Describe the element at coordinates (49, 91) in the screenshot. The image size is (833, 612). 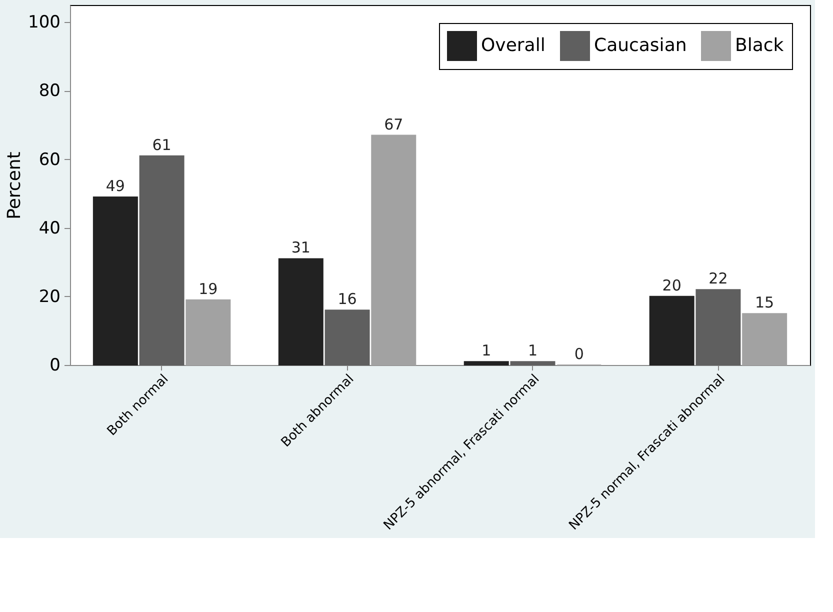
I see `y-tick-label: 80` at that location.